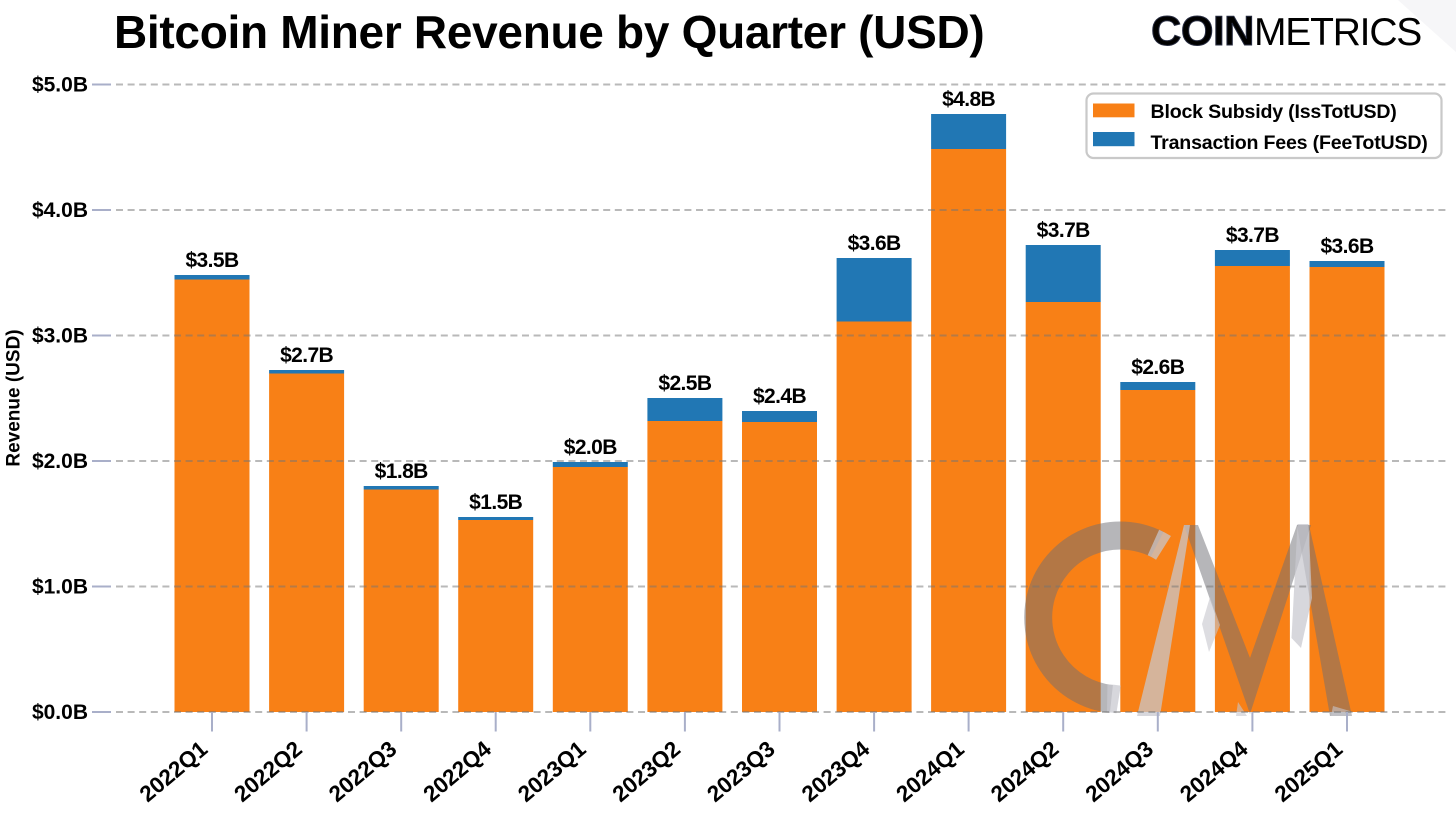 This screenshot has height=814, width=1456. What do you see at coordinates (306, 355) in the screenshot?
I see `svg-text: $2.7B` at bounding box center [306, 355].